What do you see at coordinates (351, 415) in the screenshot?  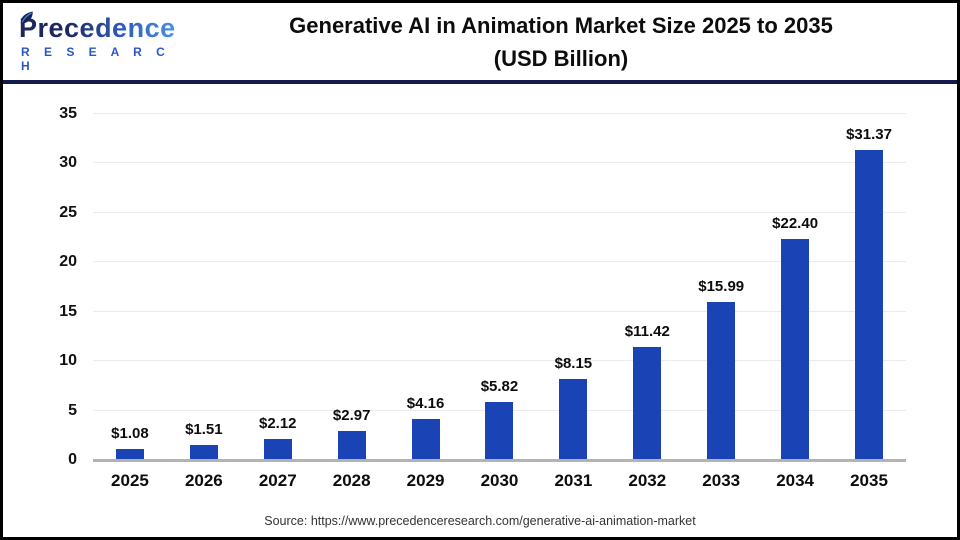 I see `bar-value-label: $2.97` at bounding box center [351, 415].